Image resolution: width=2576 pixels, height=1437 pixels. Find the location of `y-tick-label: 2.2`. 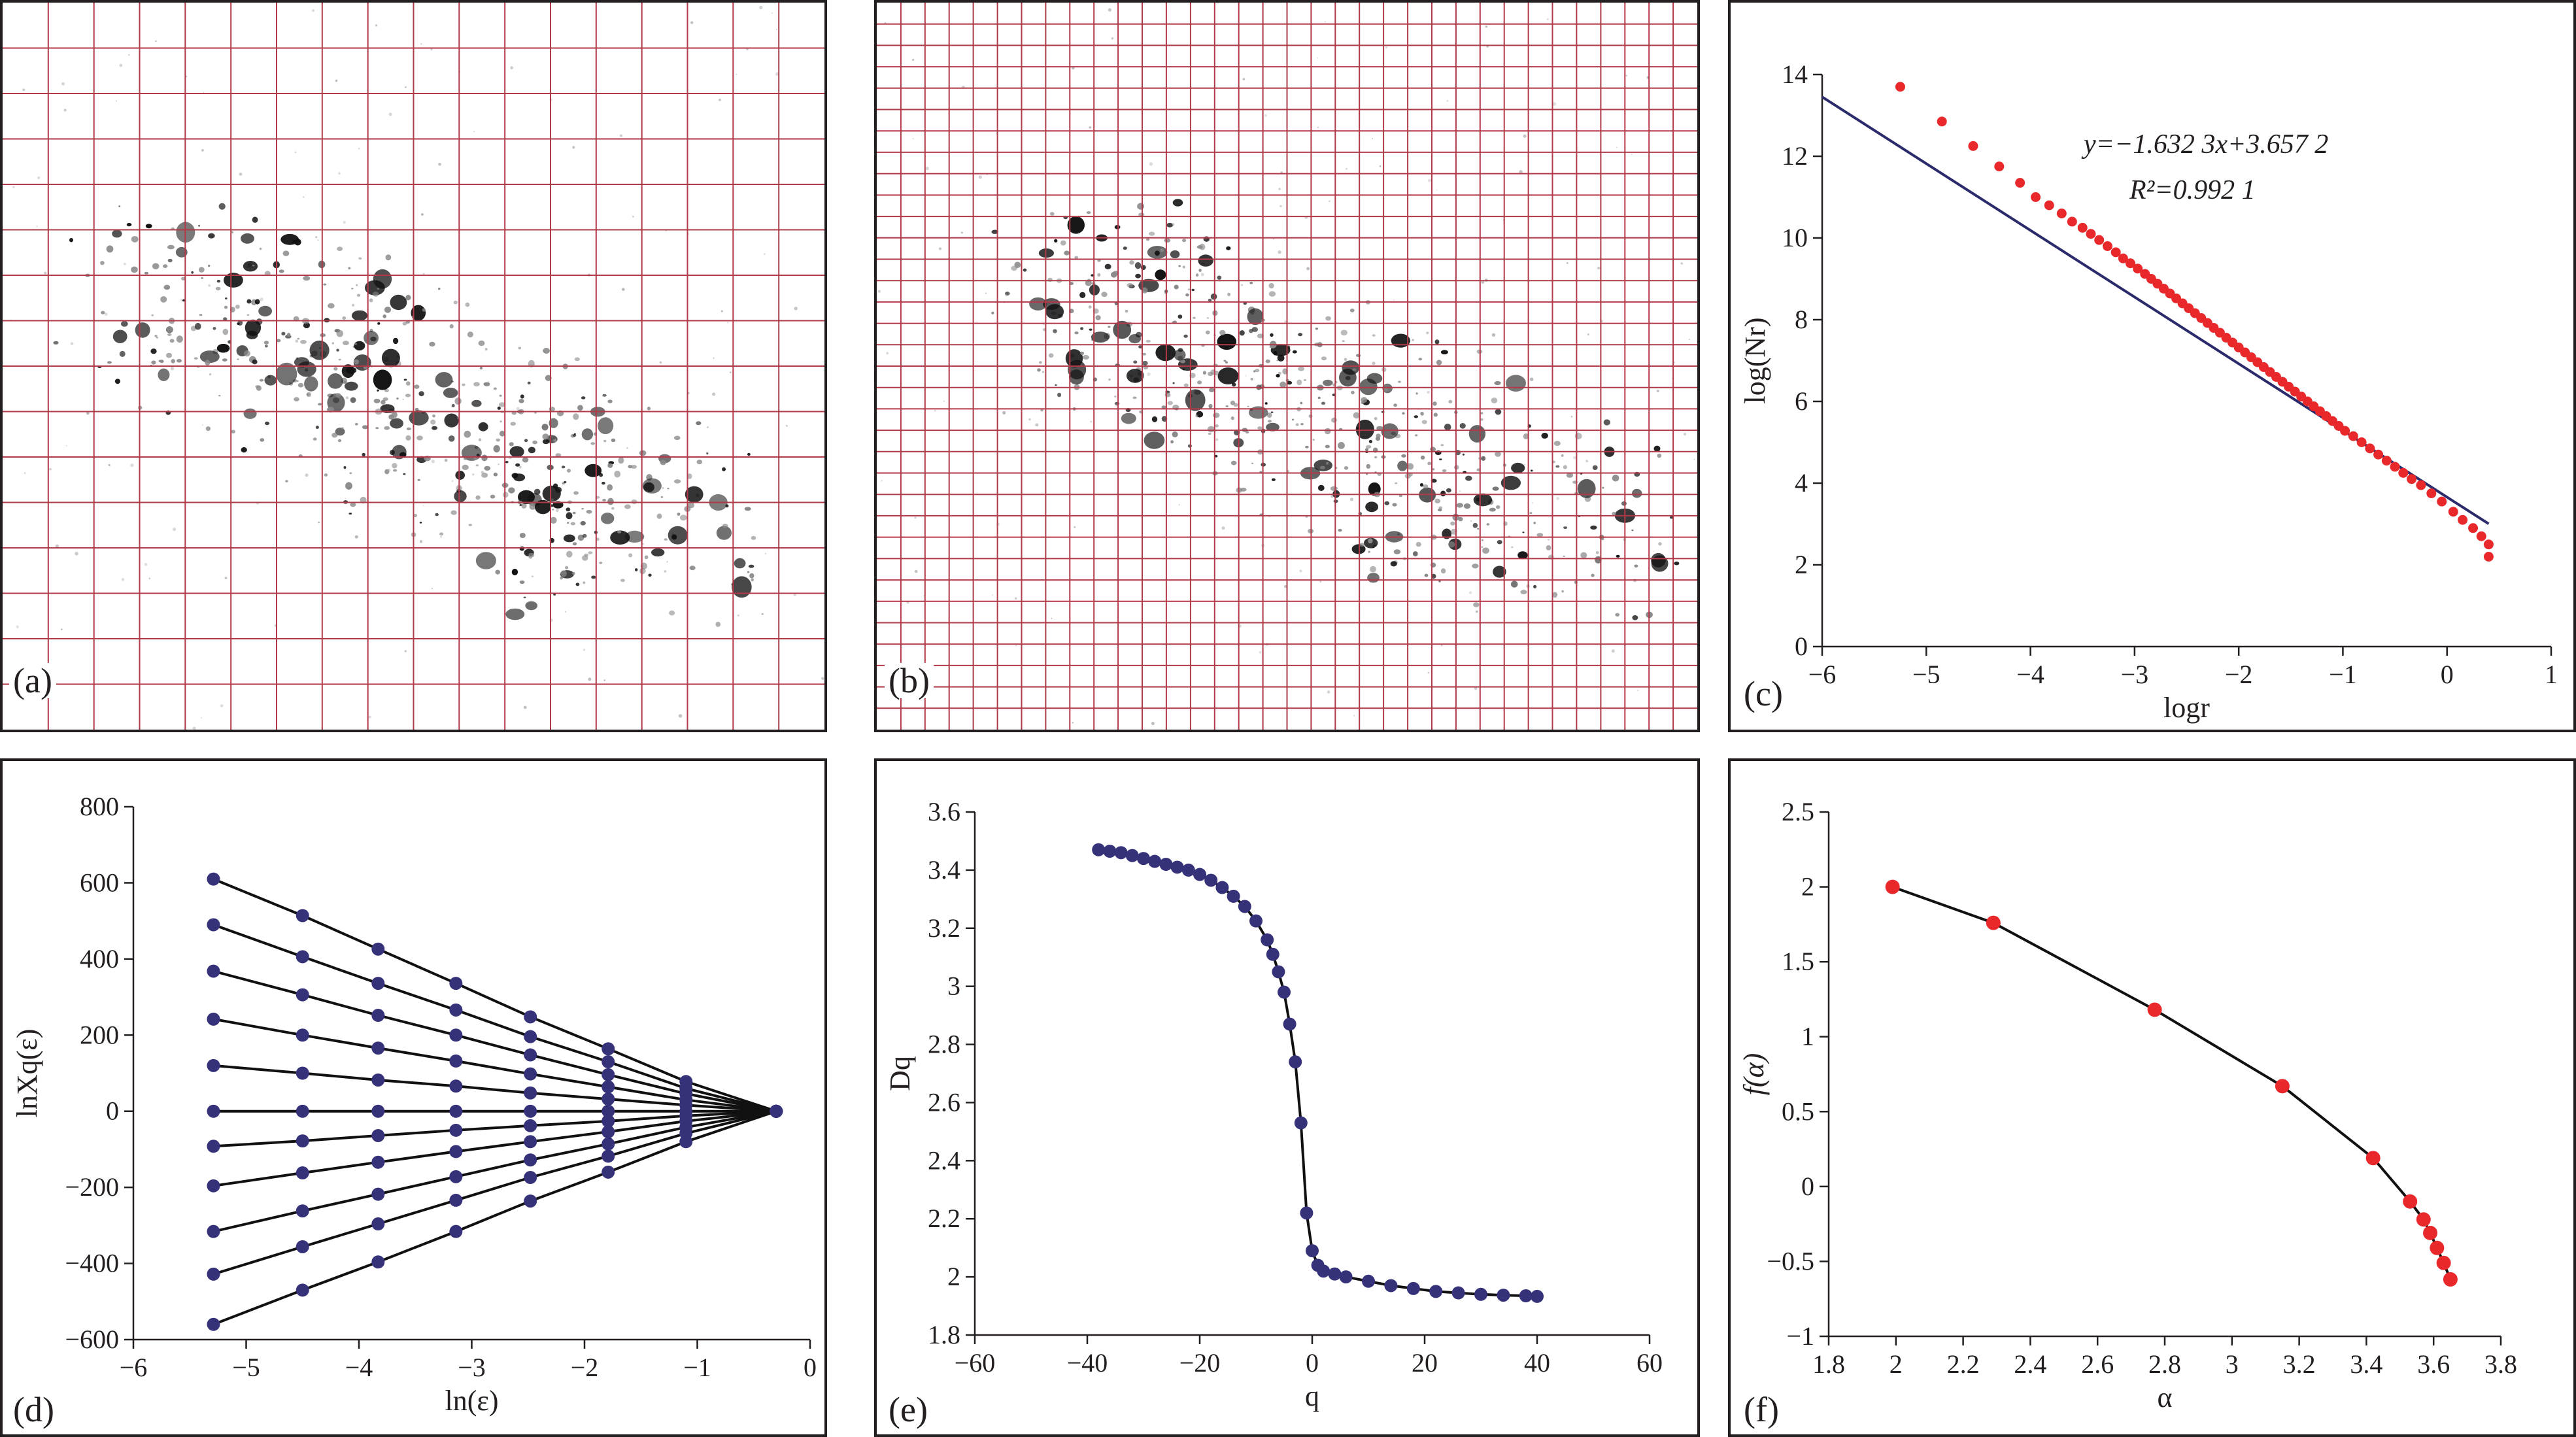

y-tick-label: 2.2 is located at coordinates (944, 1218).